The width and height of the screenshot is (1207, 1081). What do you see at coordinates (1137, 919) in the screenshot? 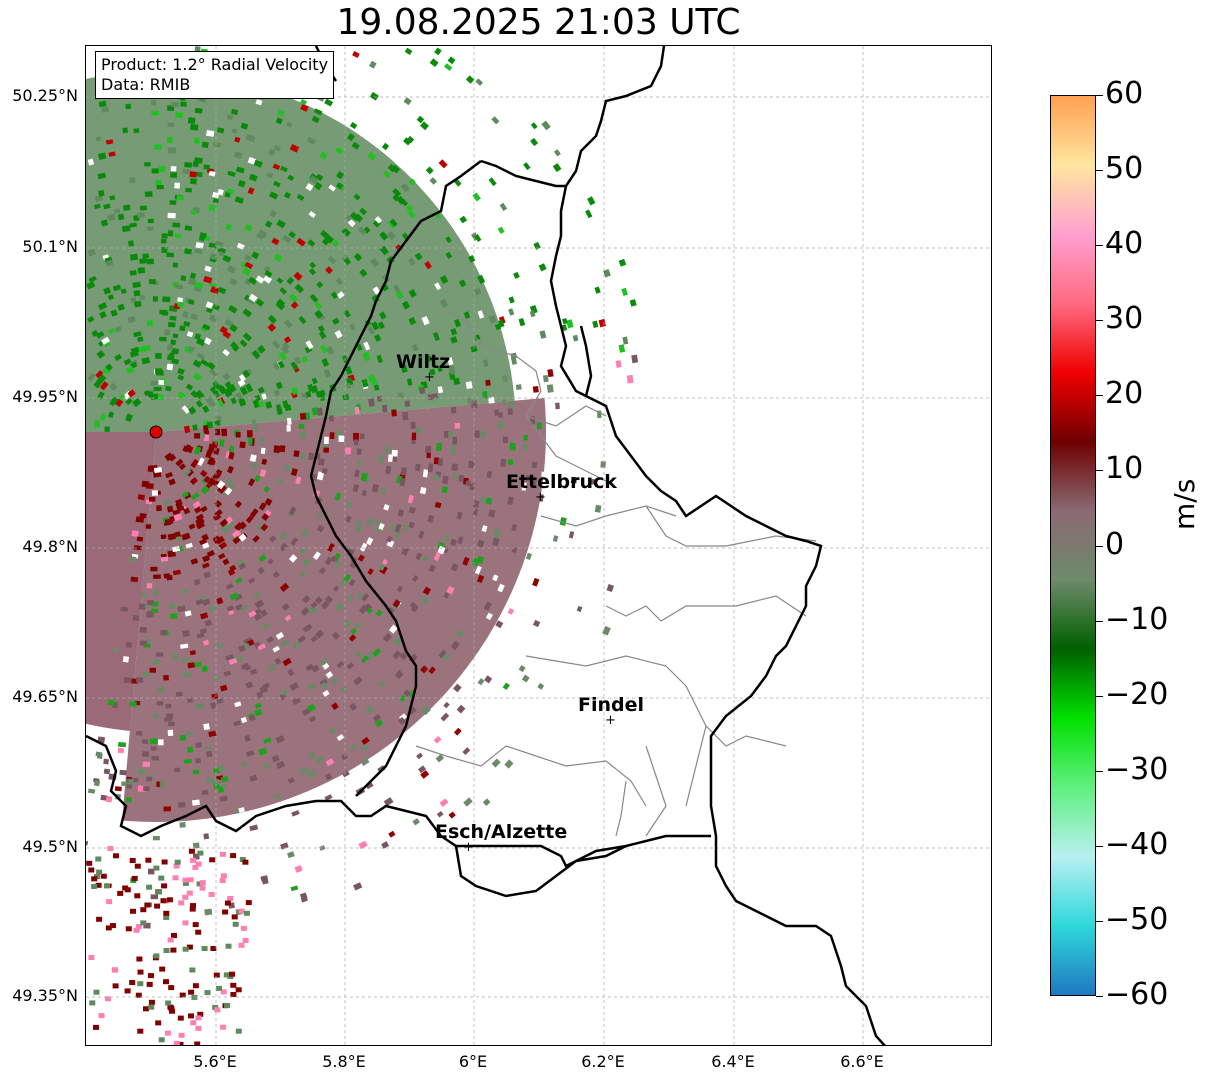
I see `colorbar-tick-label: −50` at bounding box center [1137, 919].